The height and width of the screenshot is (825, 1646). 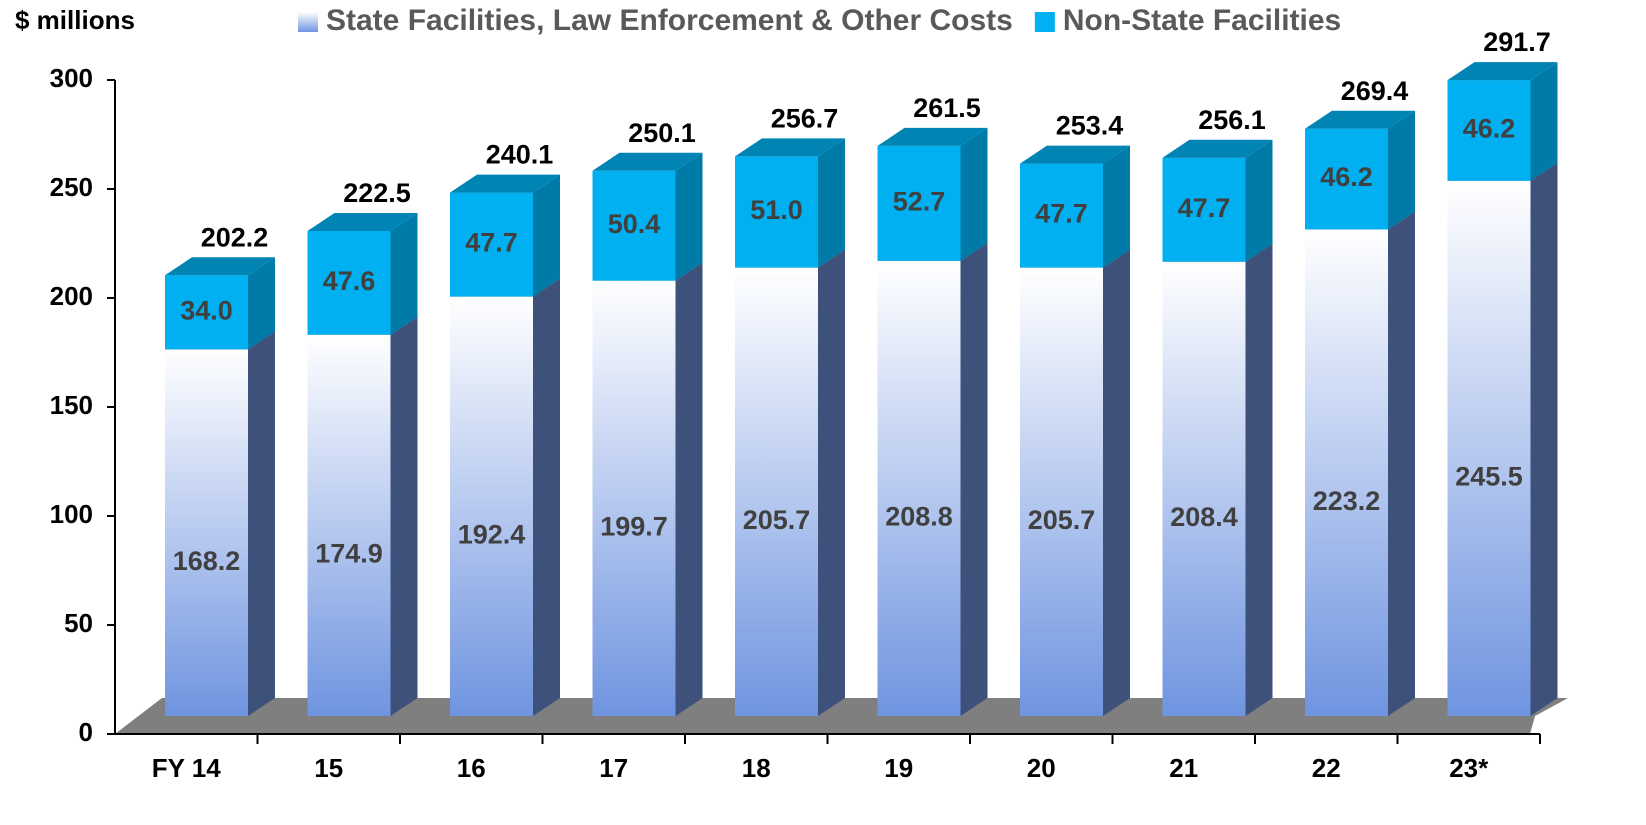 I want to click on x-tick-label: FY 14, so click(x=186, y=768).